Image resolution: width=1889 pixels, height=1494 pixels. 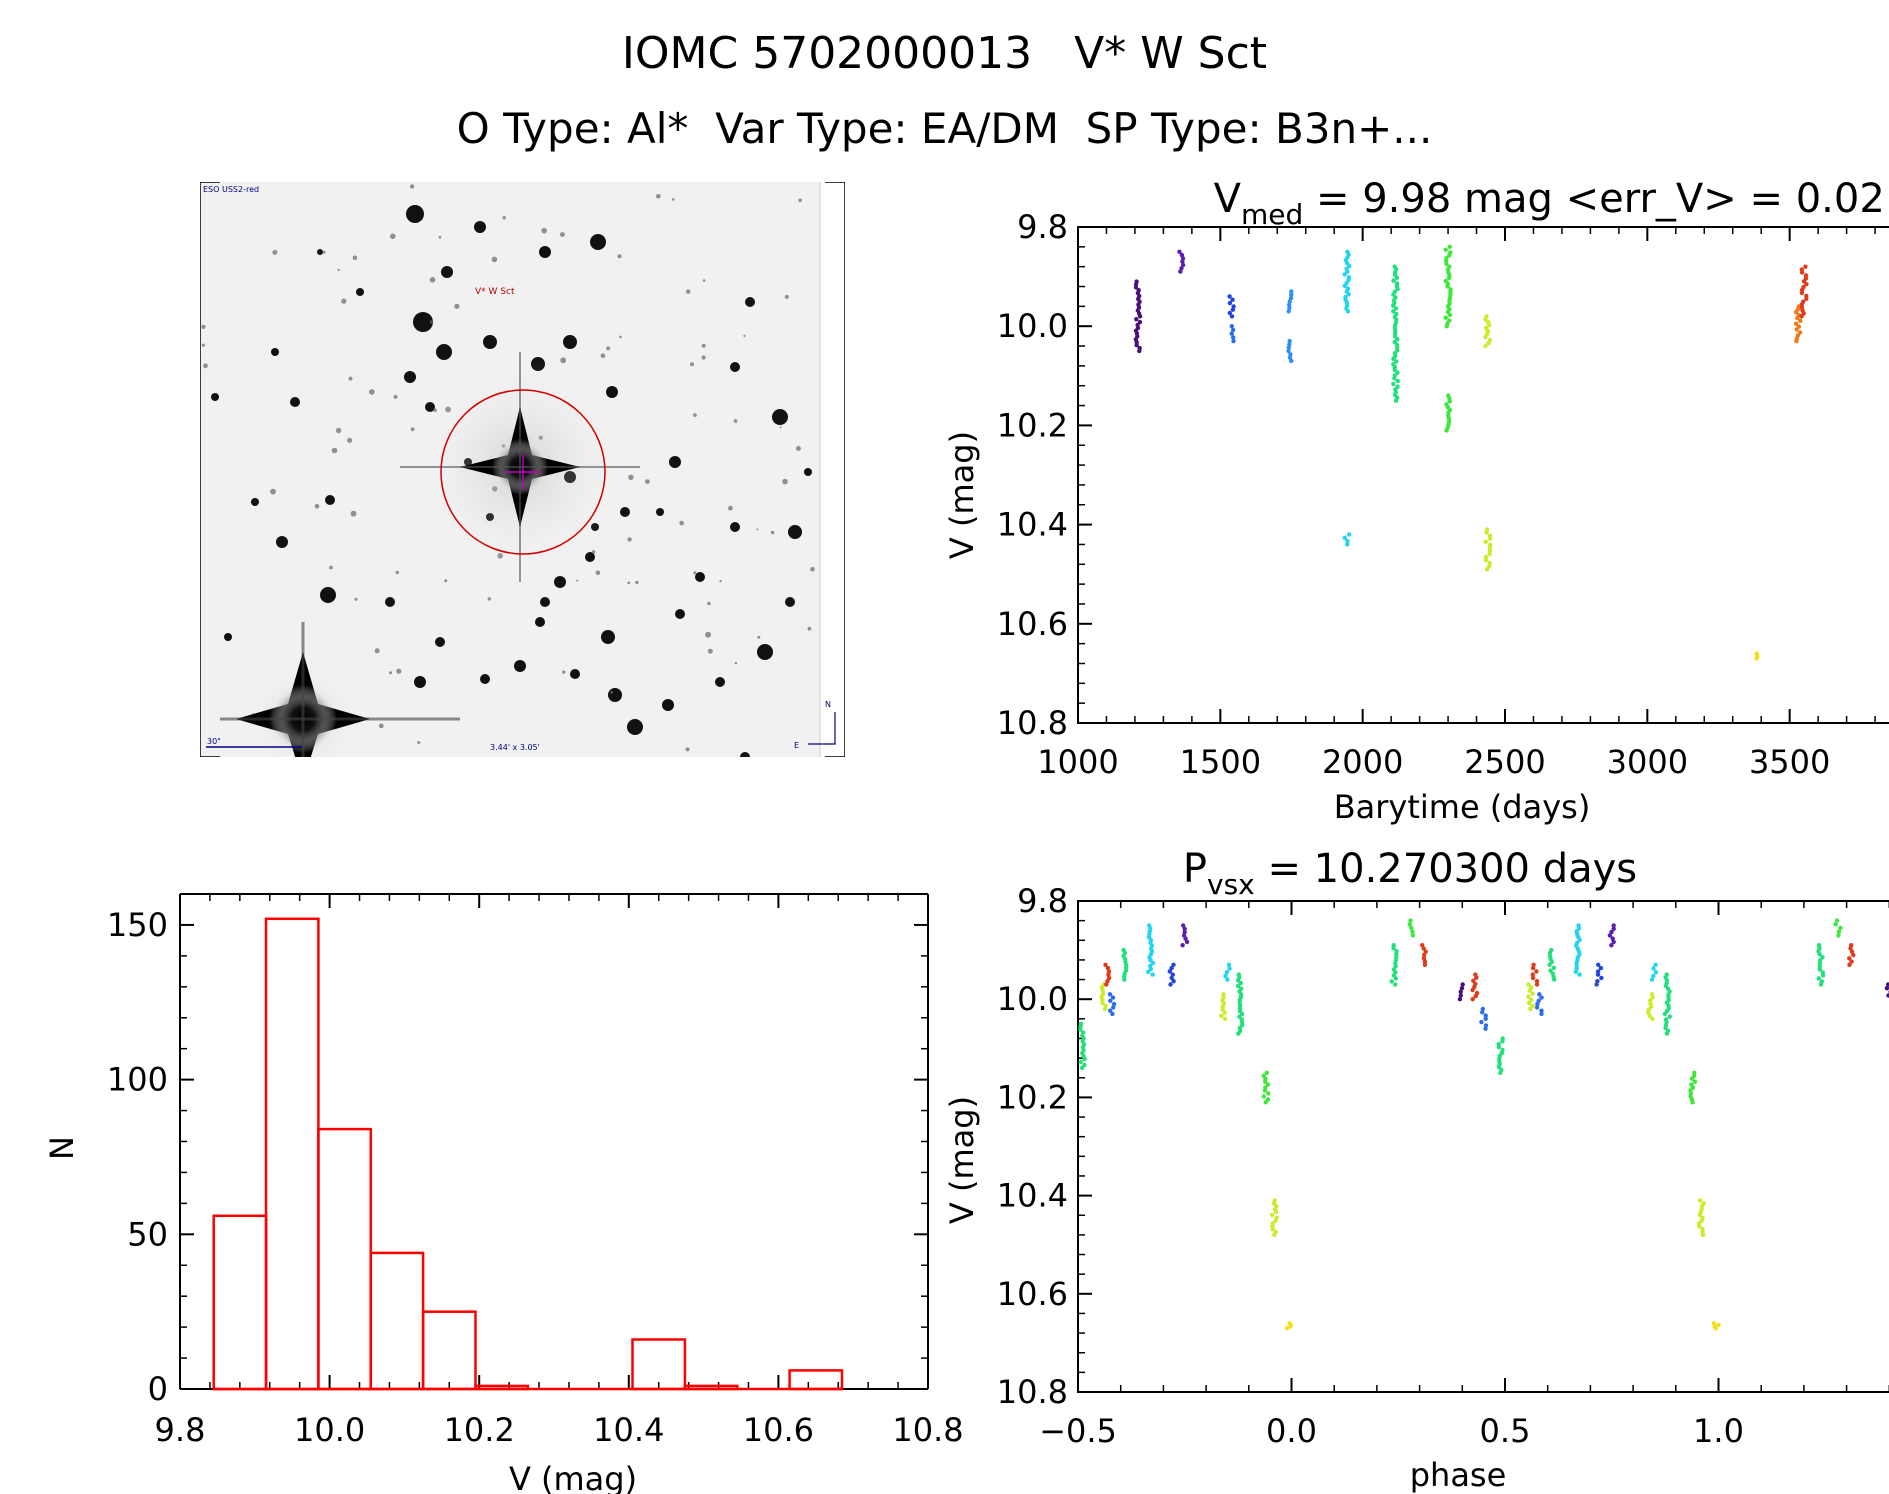 I want to click on phased-ytick-label: 10.4, so click(x=1032, y=1196).